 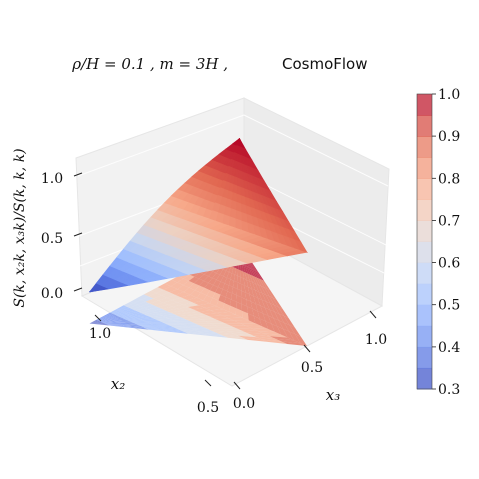 What do you see at coordinates (118, 384) in the screenshot?
I see `x2-axis-label: x₂` at bounding box center [118, 384].